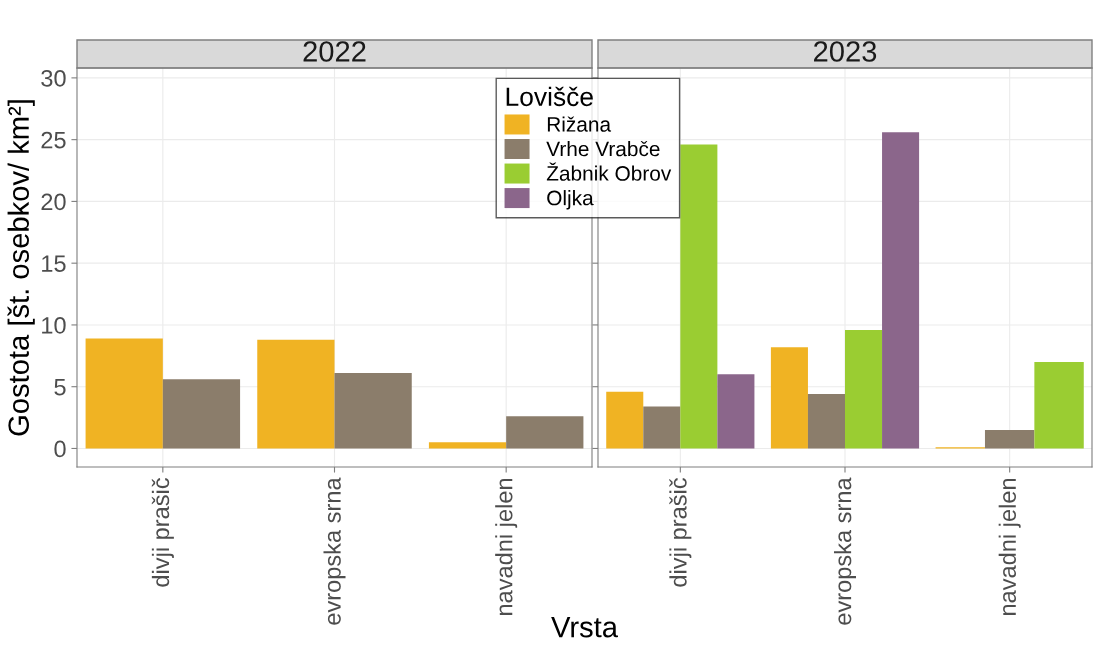 The height and width of the screenshot is (651, 1105). What do you see at coordinates (579, 124) in the screenshot?
I see `legend-label: Rižana` at bounding box center [579, 124].